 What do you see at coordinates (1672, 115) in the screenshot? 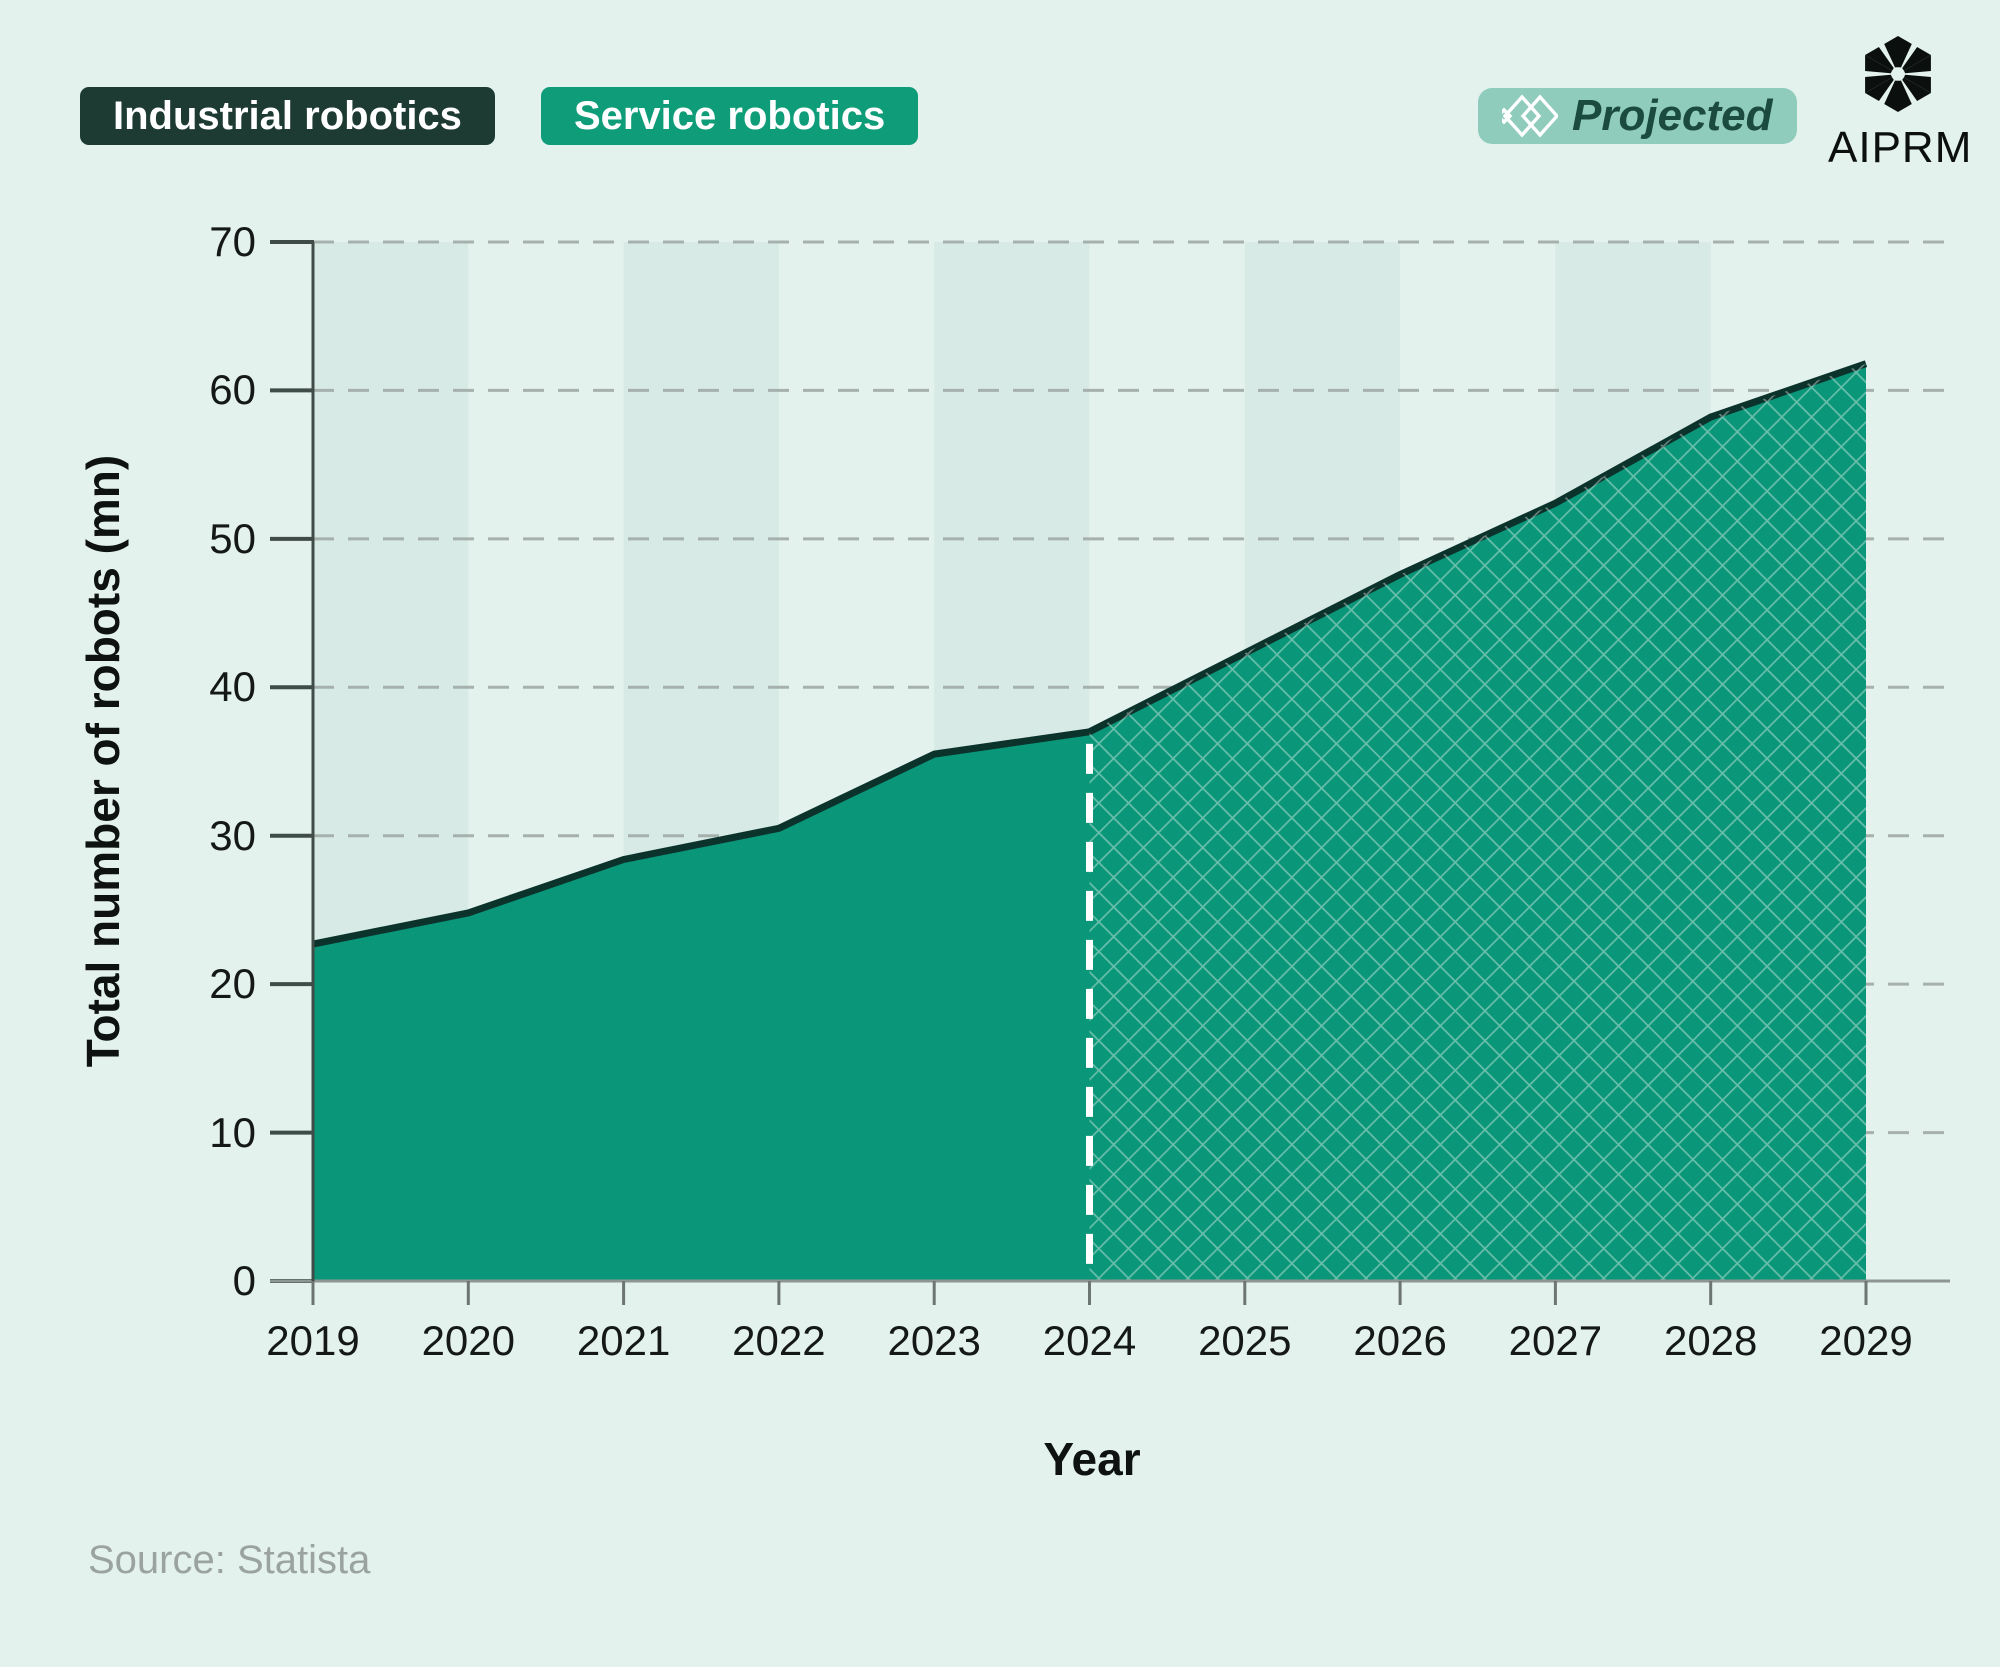
I see `projected-badge-label: Projected` at bounding box center [1672, 115].